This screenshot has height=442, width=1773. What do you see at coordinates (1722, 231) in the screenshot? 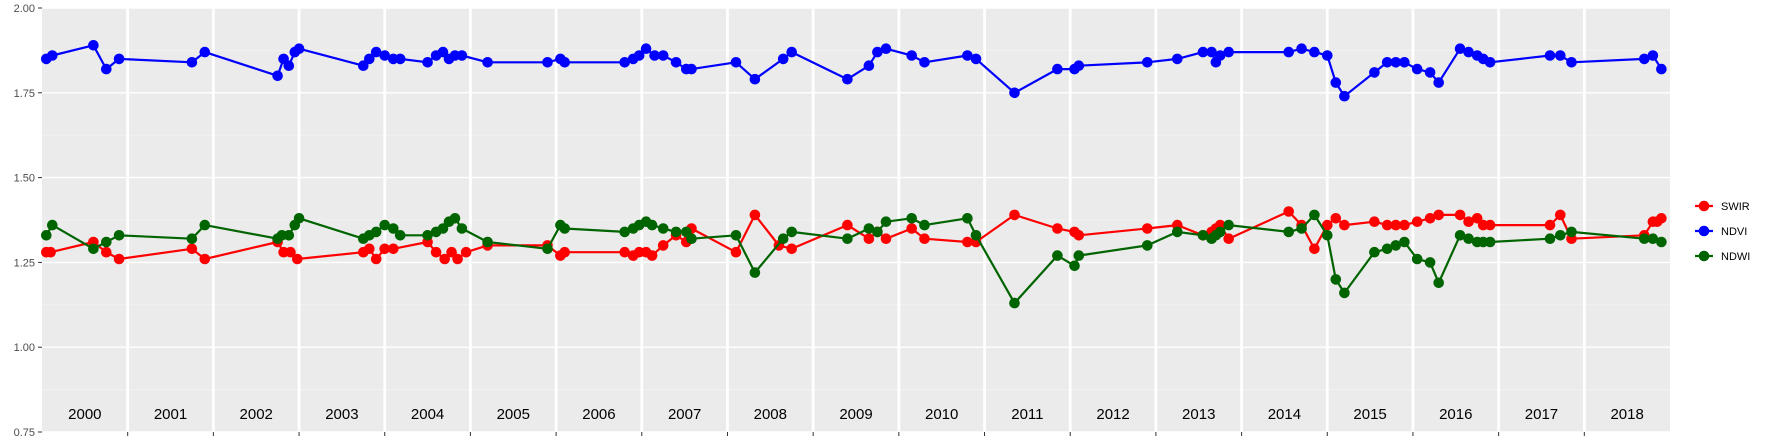
I see `legend: SWIR NDVI NDWI` at bounding box center [1722, 231].